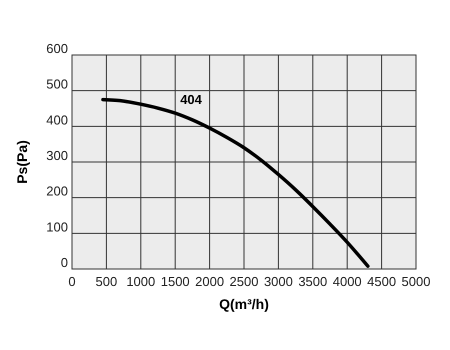 The height and width of the screenshot is (350, 450). Describe the element at coordinates (141, 281) in the screenshot. I see `x-tick-label: 1000` at that location.